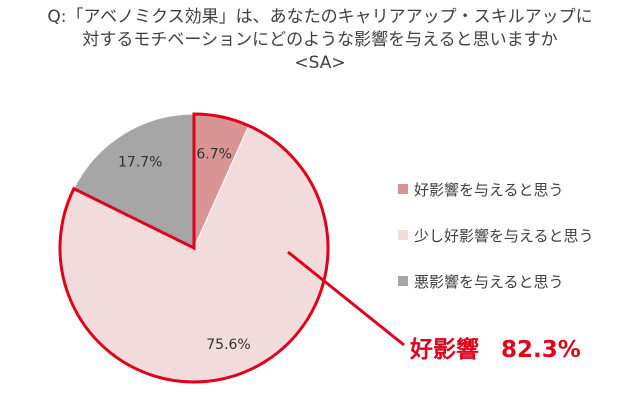 Image resolution: width=640 pixels, height=406 pixels. Describe the element at coordinates (228, 345) in the screenshot. I see `slice-value-label-2: 75.6%` at that location.